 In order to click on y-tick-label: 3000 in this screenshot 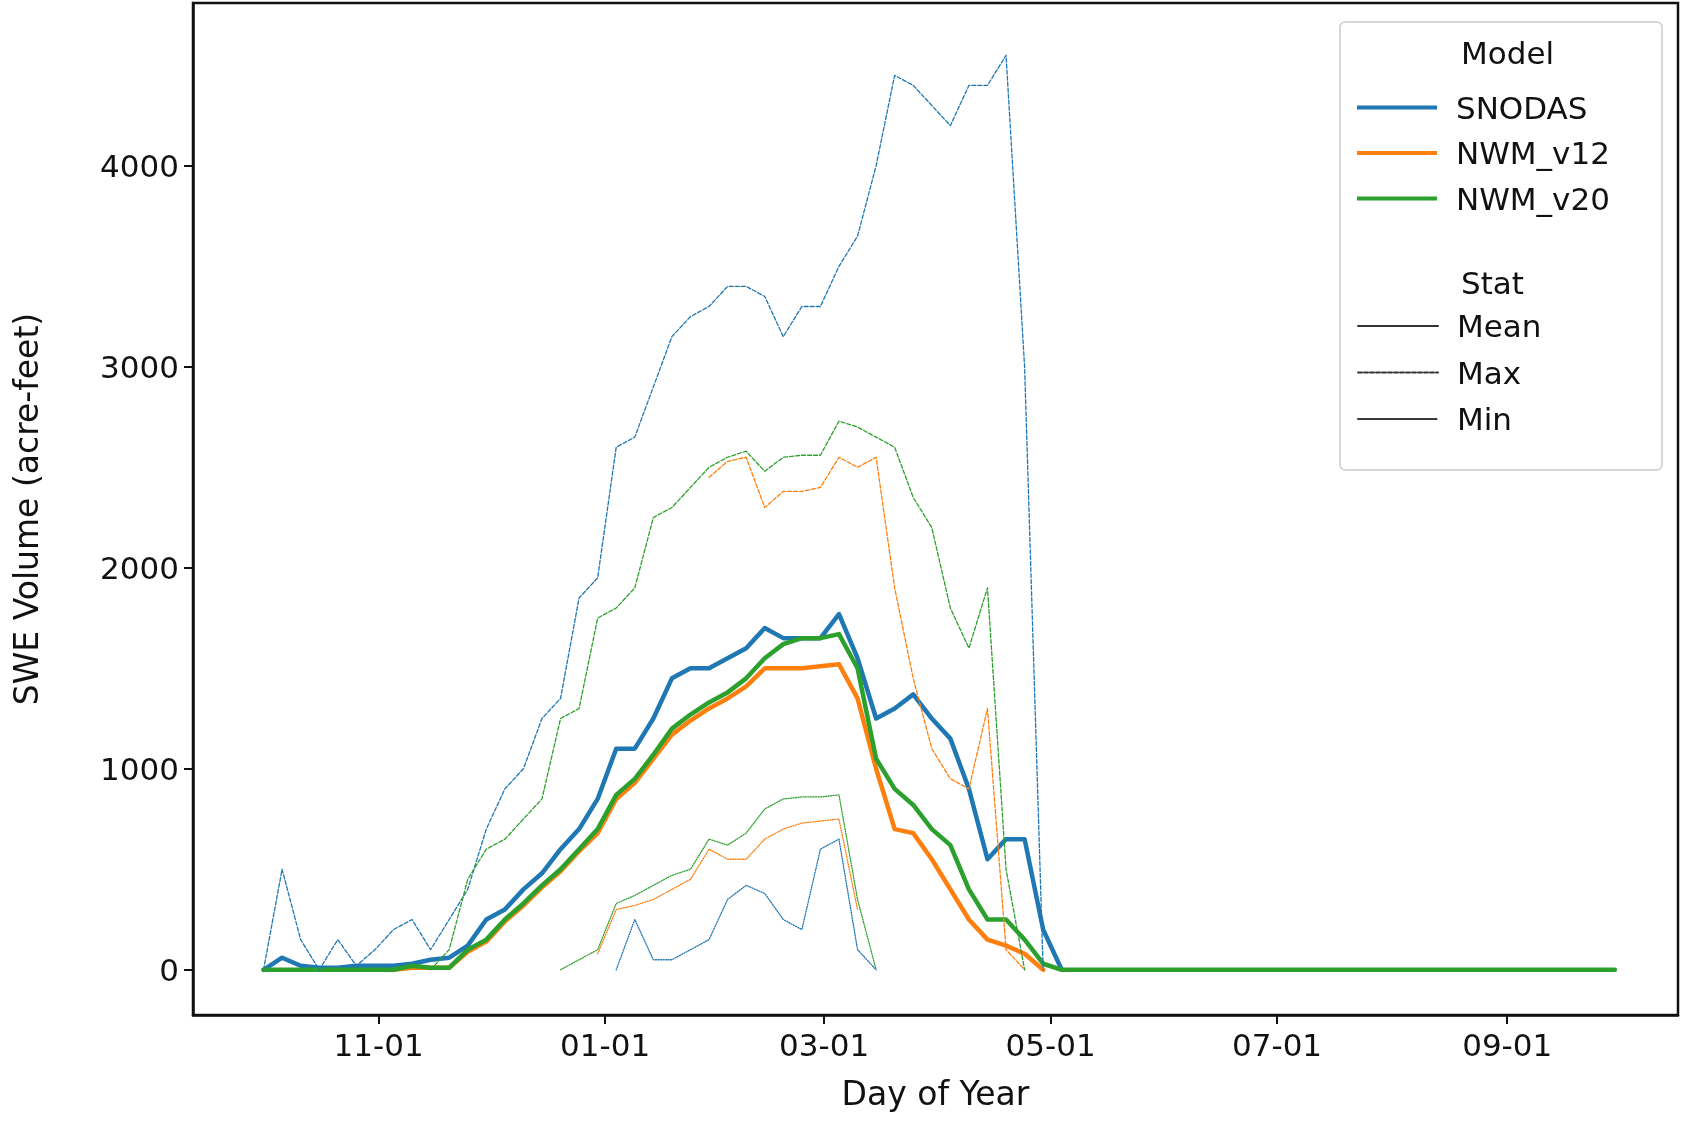, I will do `click(139, 366)`.